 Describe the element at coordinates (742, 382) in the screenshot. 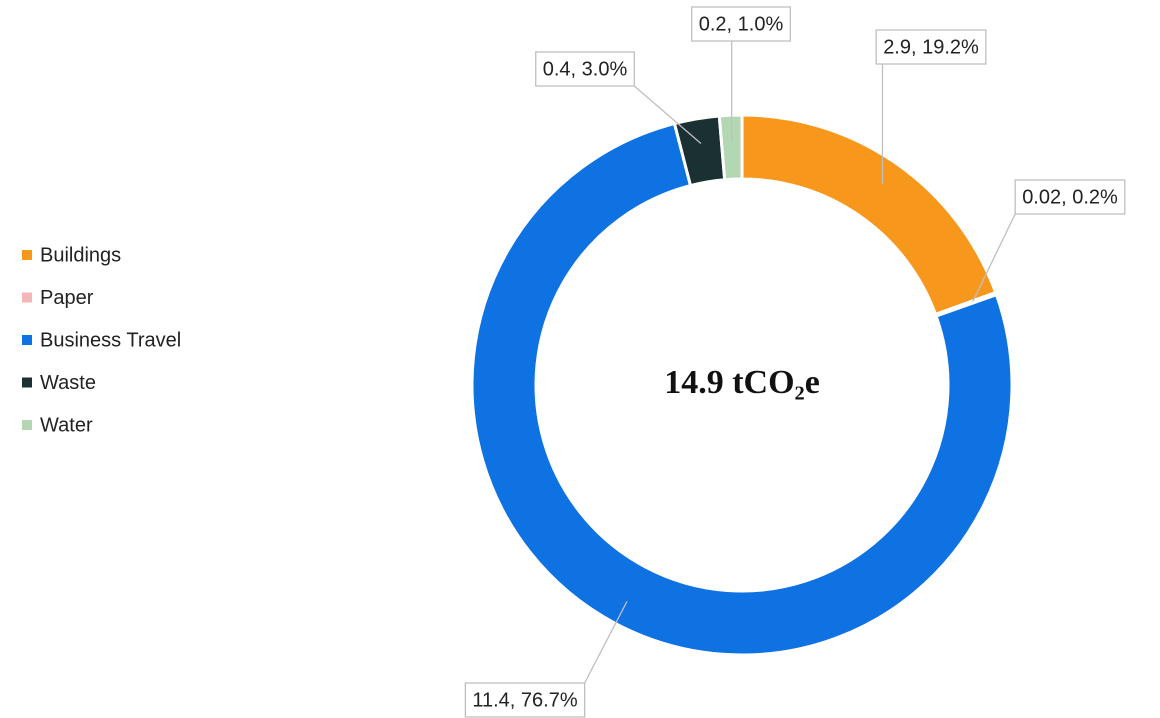

I see `center-label: 14.9 tCO₂e` at that location.